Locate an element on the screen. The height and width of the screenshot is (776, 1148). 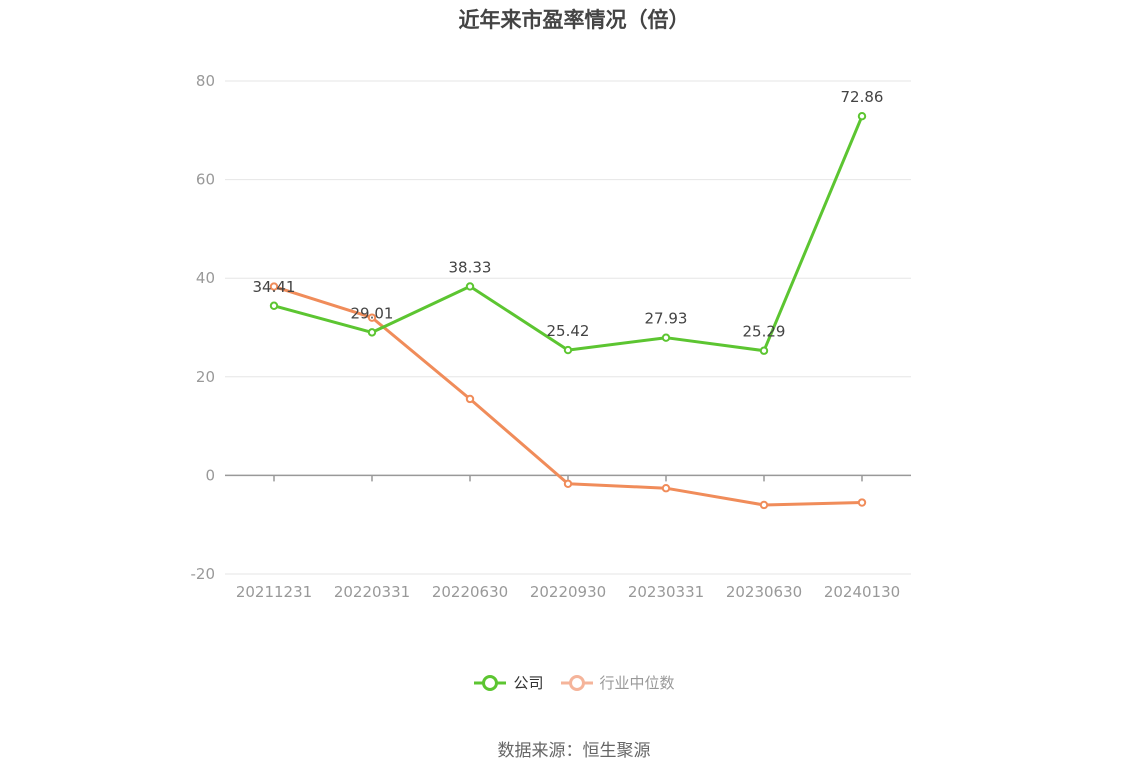
company-data-label: 29.01 is located at coordinates (372, 313).